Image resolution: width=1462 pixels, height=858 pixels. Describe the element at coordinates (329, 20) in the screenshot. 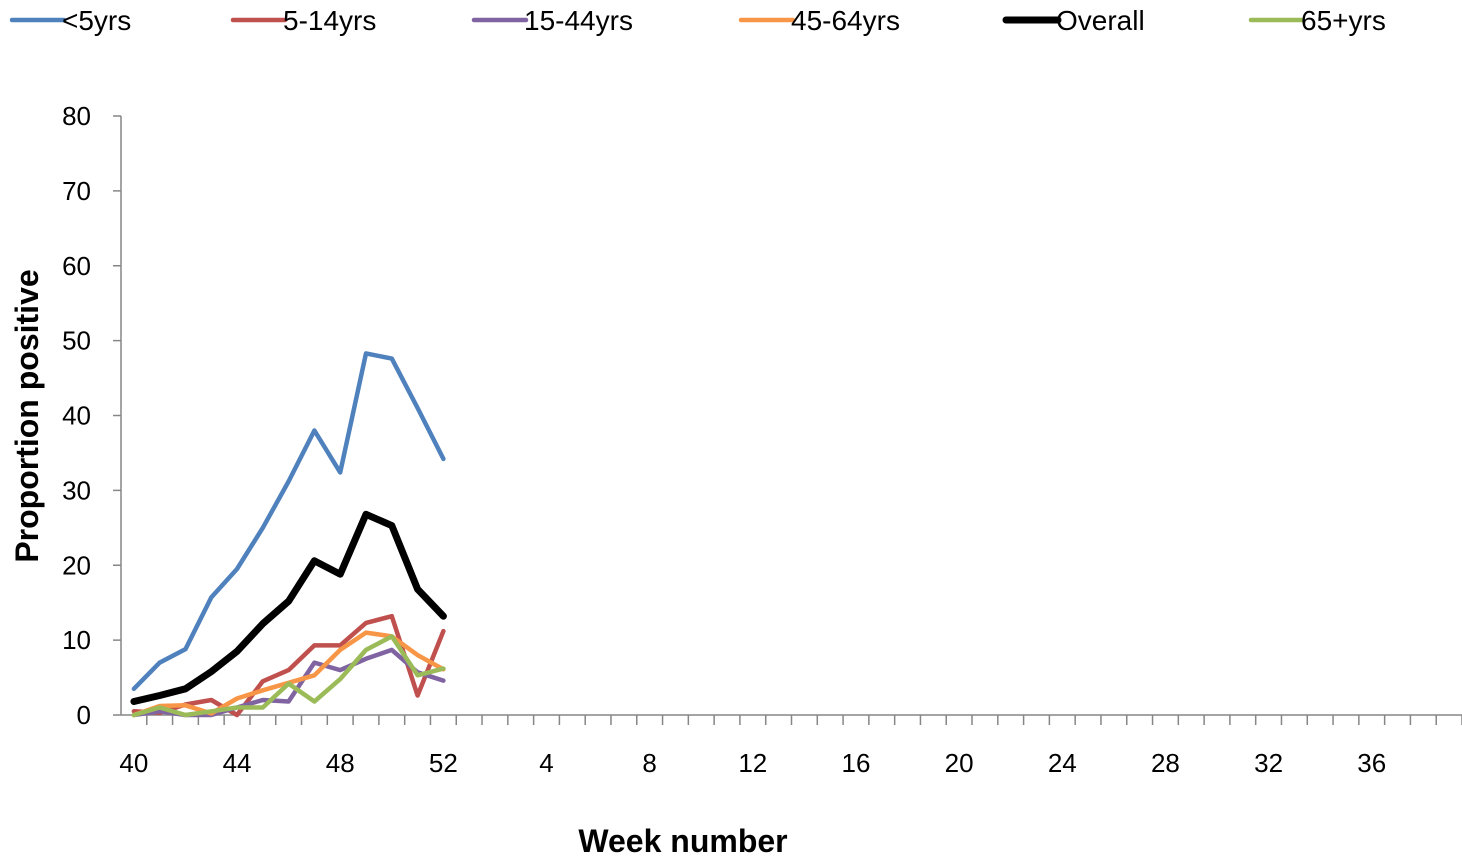

I see `legend-label: 5-14yrs` at that location.